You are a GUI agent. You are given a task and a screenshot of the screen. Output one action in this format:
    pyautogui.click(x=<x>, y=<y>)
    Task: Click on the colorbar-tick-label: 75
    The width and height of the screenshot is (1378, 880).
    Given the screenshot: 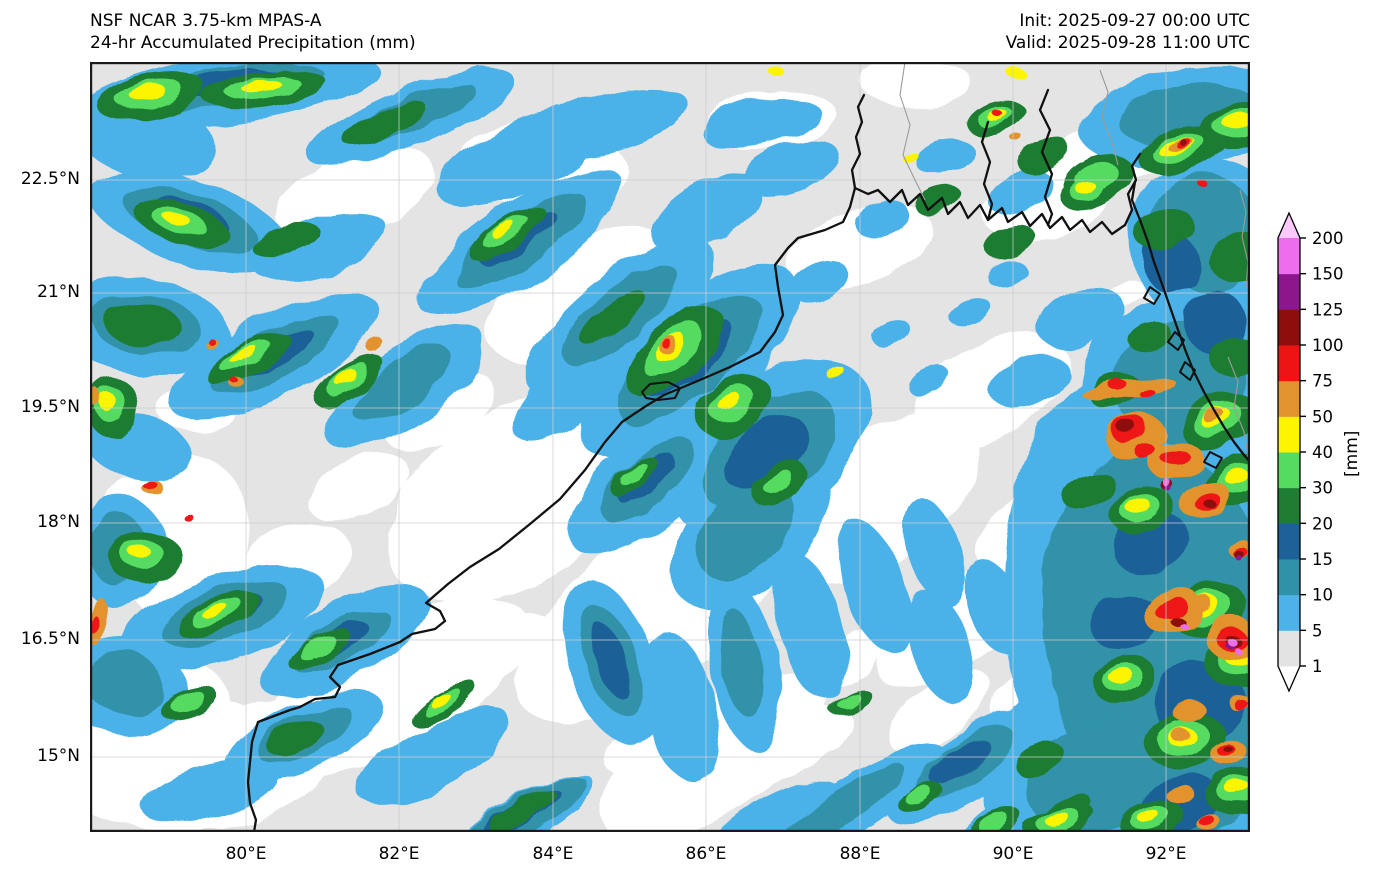 What is the action you would take?
    pyautogui.click(x=1322, y=381)
    